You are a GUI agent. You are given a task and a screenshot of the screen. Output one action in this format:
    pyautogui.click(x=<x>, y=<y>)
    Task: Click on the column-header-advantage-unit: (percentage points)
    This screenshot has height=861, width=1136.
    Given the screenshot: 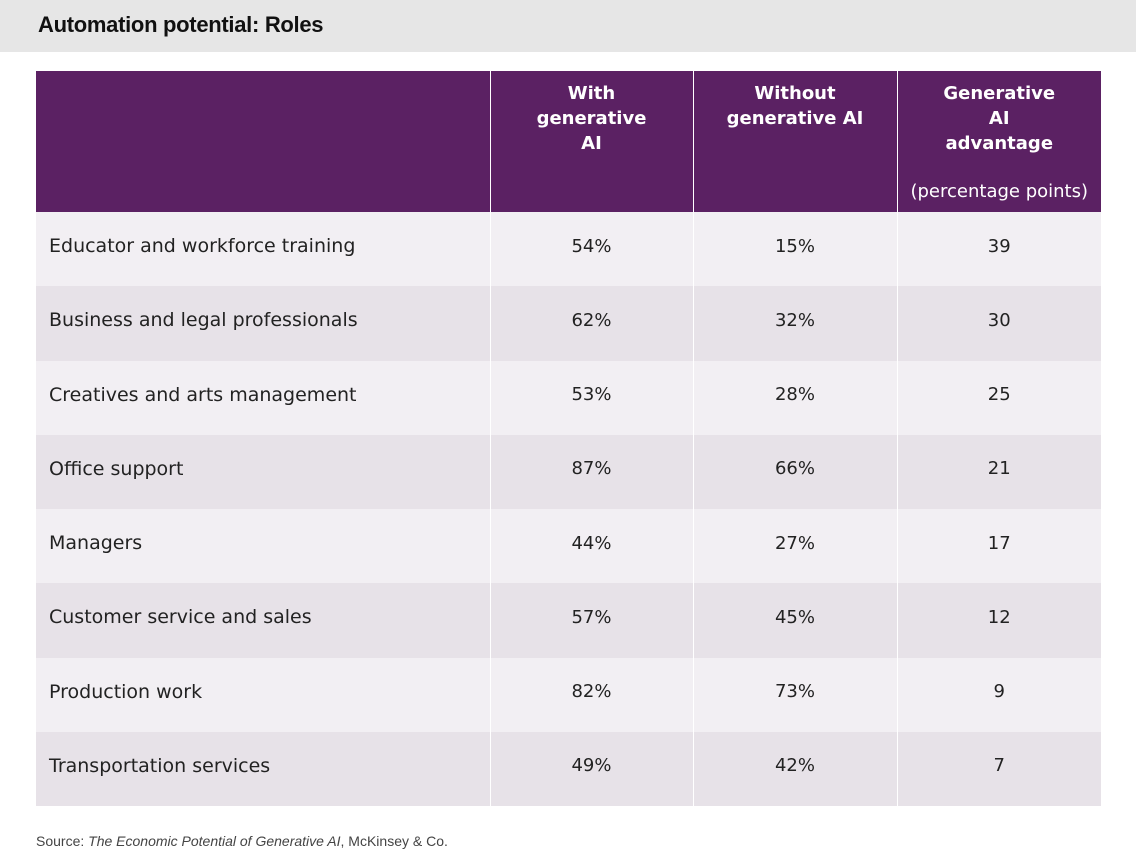 What is the action you would take?
    pyautogui.click(x=999, y=191)
    